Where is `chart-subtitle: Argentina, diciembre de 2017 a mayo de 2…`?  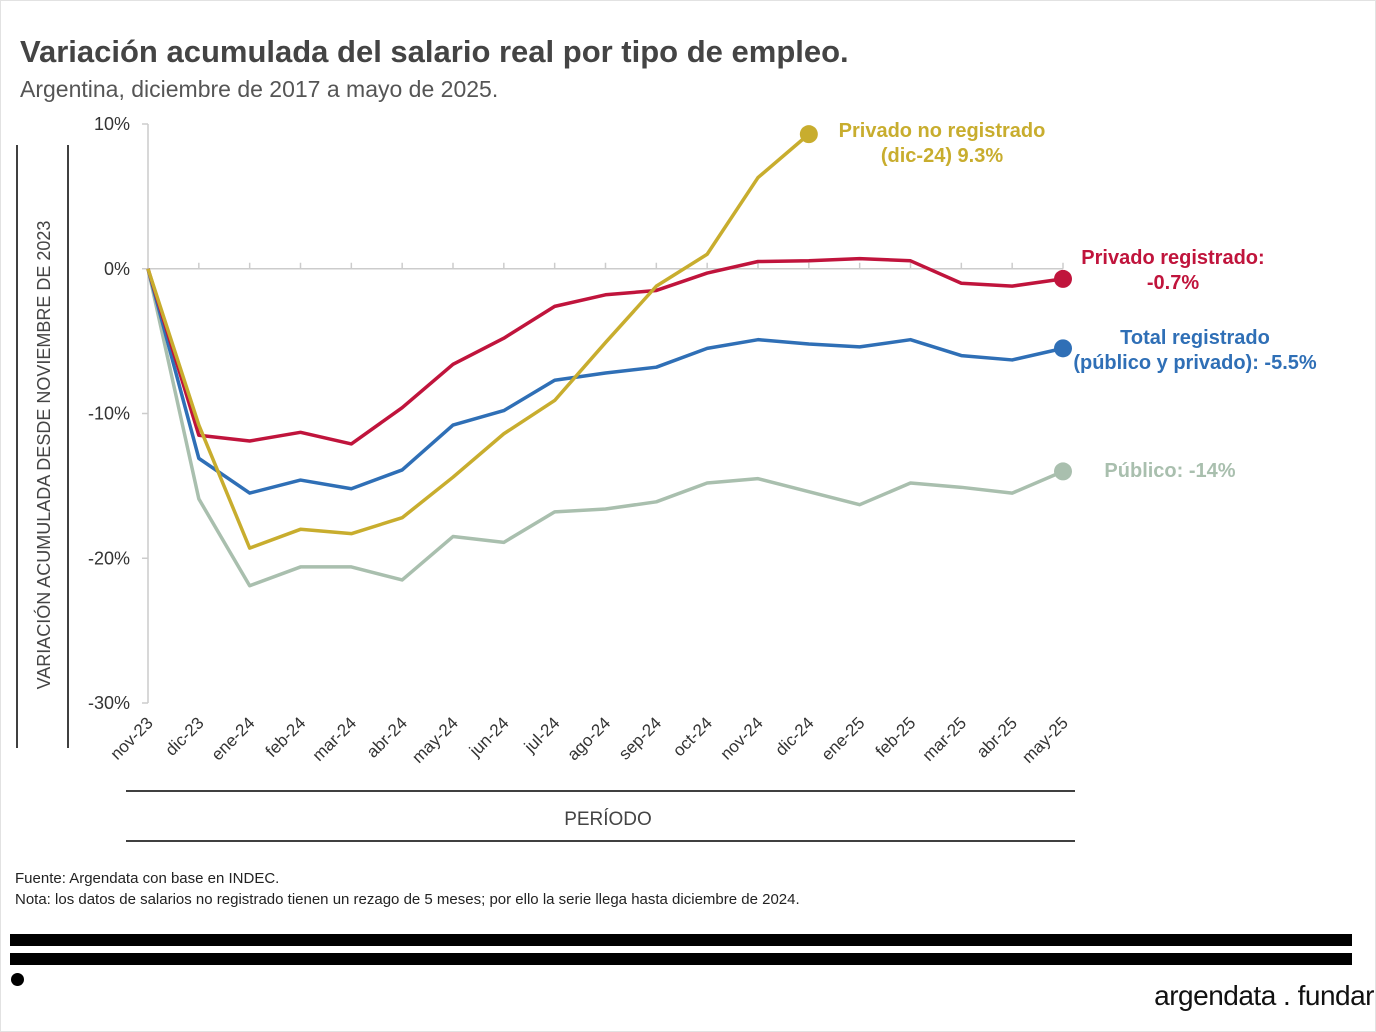 chart-subtitle: Argentina, diciembre de 2017 a mayo de 2… is located at coordinates (259, 89).